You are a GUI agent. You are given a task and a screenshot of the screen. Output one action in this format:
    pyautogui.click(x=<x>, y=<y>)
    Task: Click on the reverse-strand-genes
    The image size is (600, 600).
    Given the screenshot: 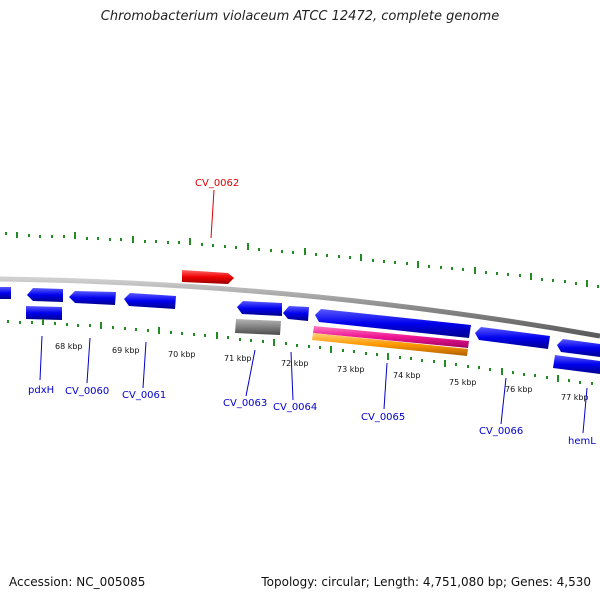 What is the action you would take?
    pyautogui.click(x=300, y=330)
    